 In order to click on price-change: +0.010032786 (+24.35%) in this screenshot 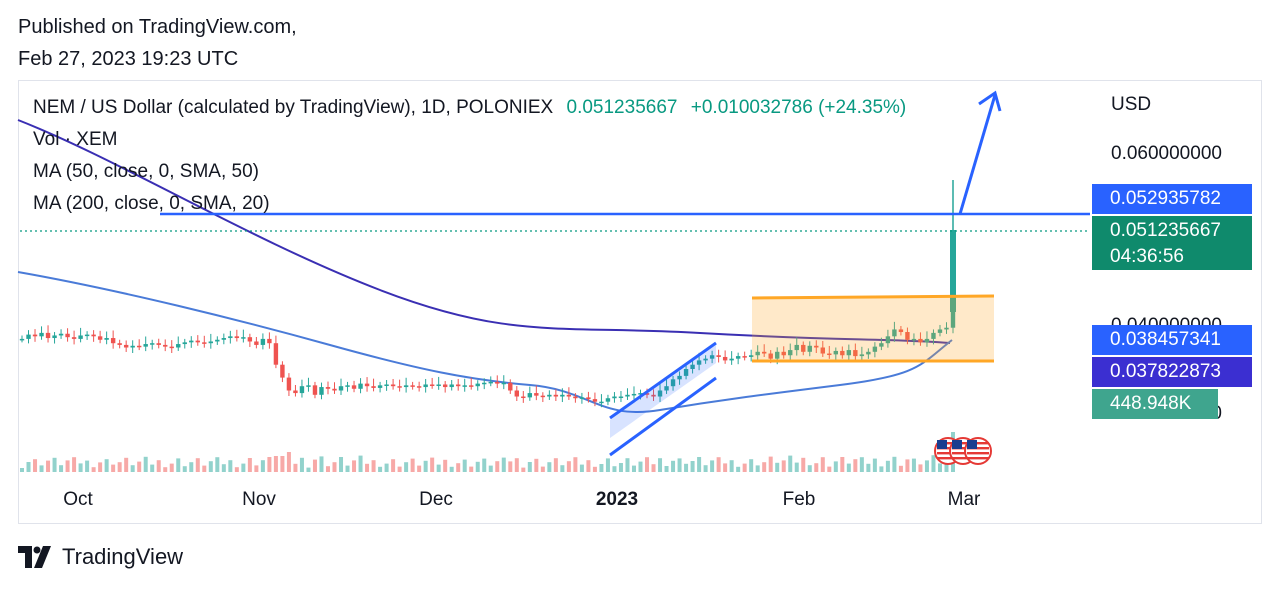, I will do `click(798, 107)`.